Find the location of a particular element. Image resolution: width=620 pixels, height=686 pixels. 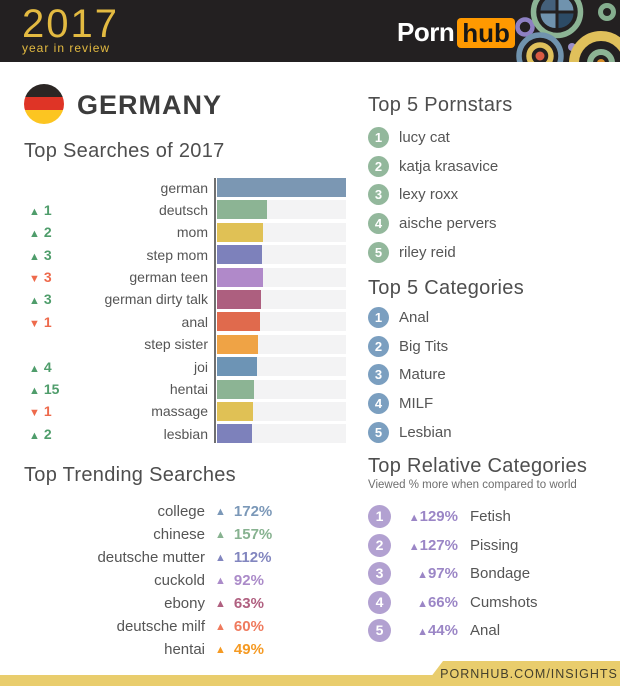

relative-category-label: Bondage is located at coordinates (500, 573).